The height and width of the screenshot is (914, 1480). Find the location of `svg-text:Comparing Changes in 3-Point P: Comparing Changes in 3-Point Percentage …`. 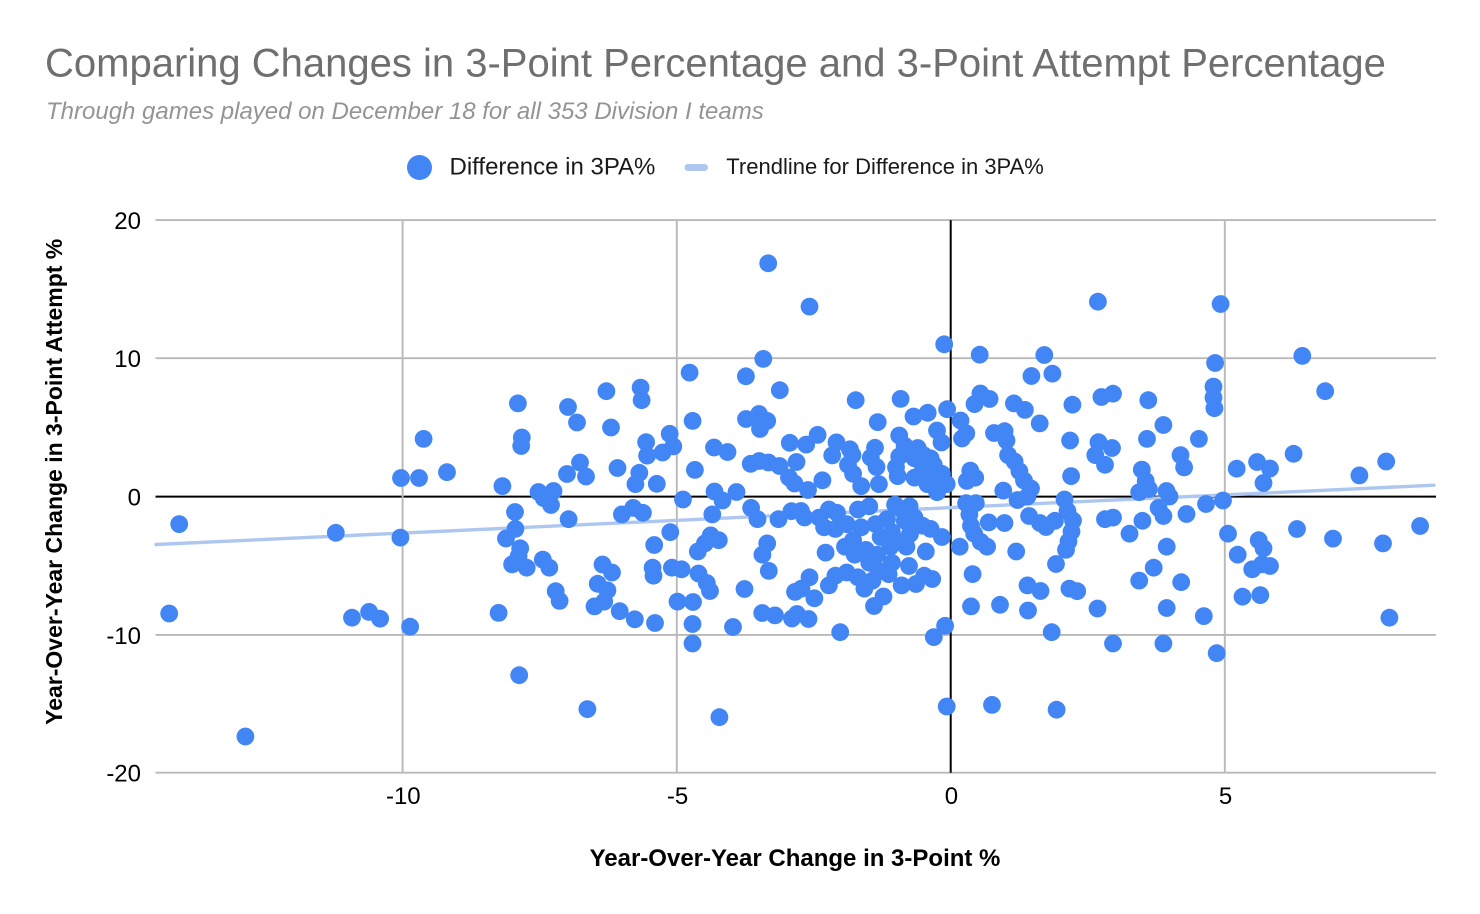

svg-text:Comparing Changes in 3-Point P: Comparing Changes in 3-Point Percentage … is located at coordinates (715, 64).